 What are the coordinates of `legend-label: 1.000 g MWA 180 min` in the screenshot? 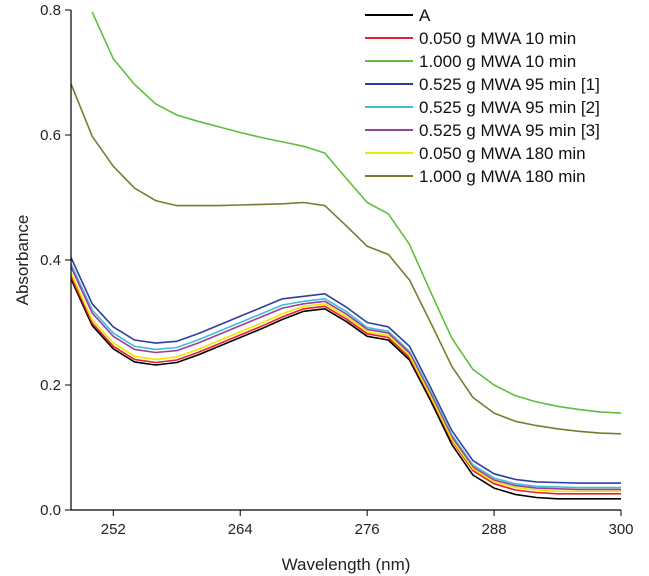 It's located at (502, 176).